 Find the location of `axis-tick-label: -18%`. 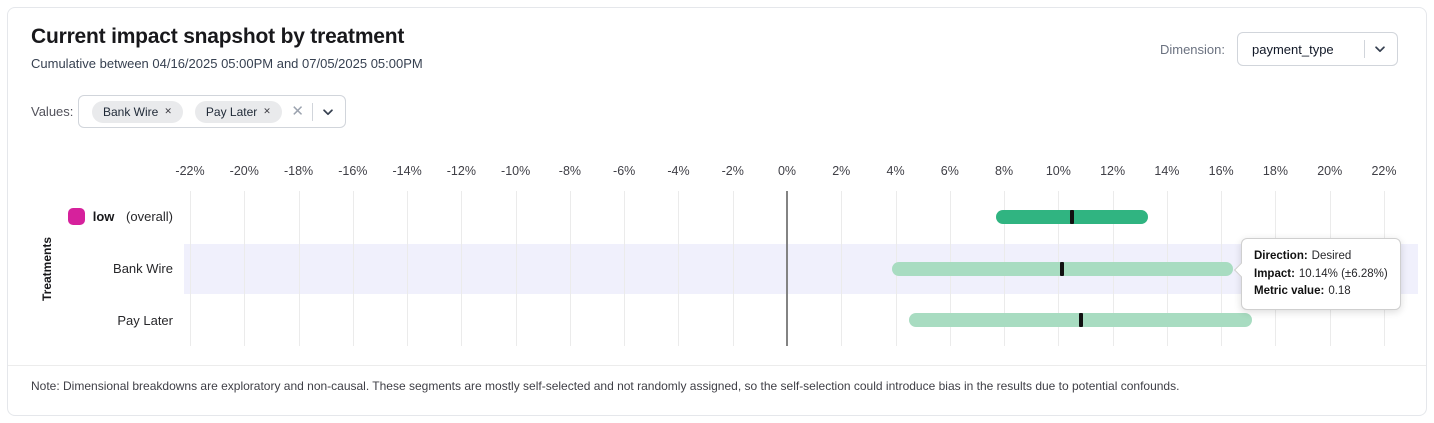

axis-tick-label: -18% is located at coordinates (298, 171).